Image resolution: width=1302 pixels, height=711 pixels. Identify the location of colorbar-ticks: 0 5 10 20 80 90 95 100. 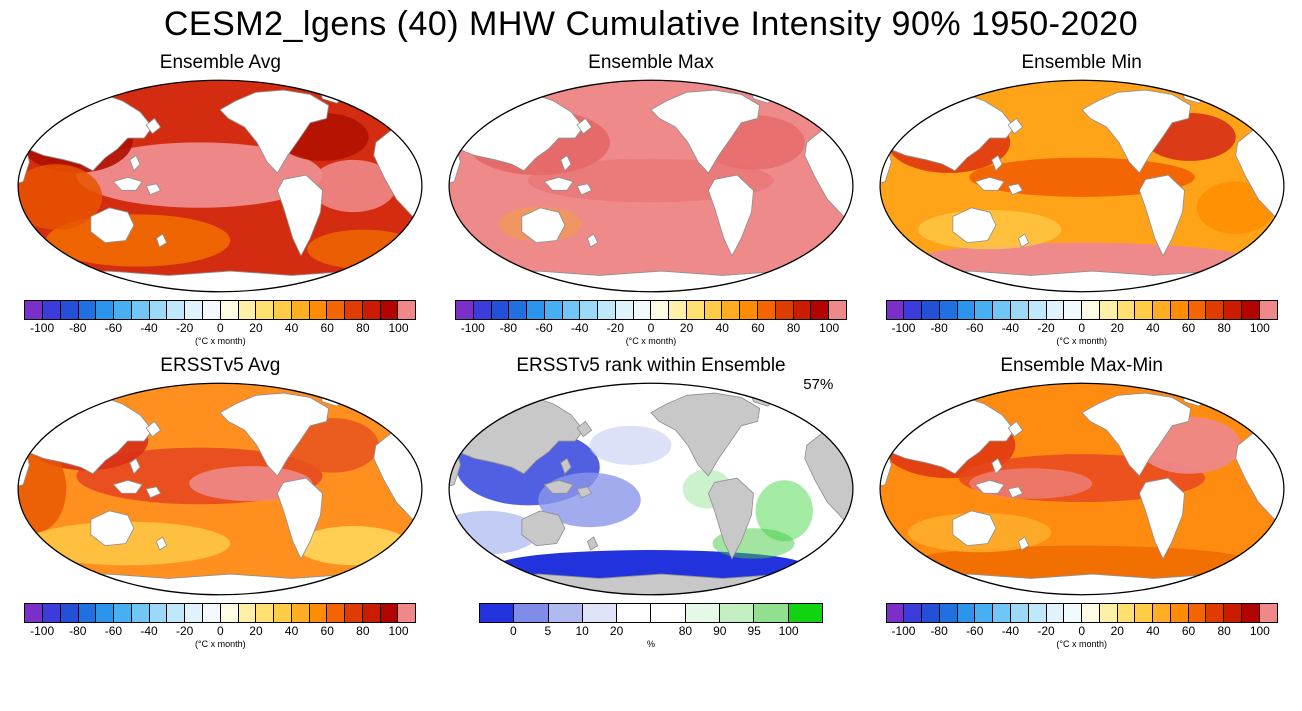
(651, 630).